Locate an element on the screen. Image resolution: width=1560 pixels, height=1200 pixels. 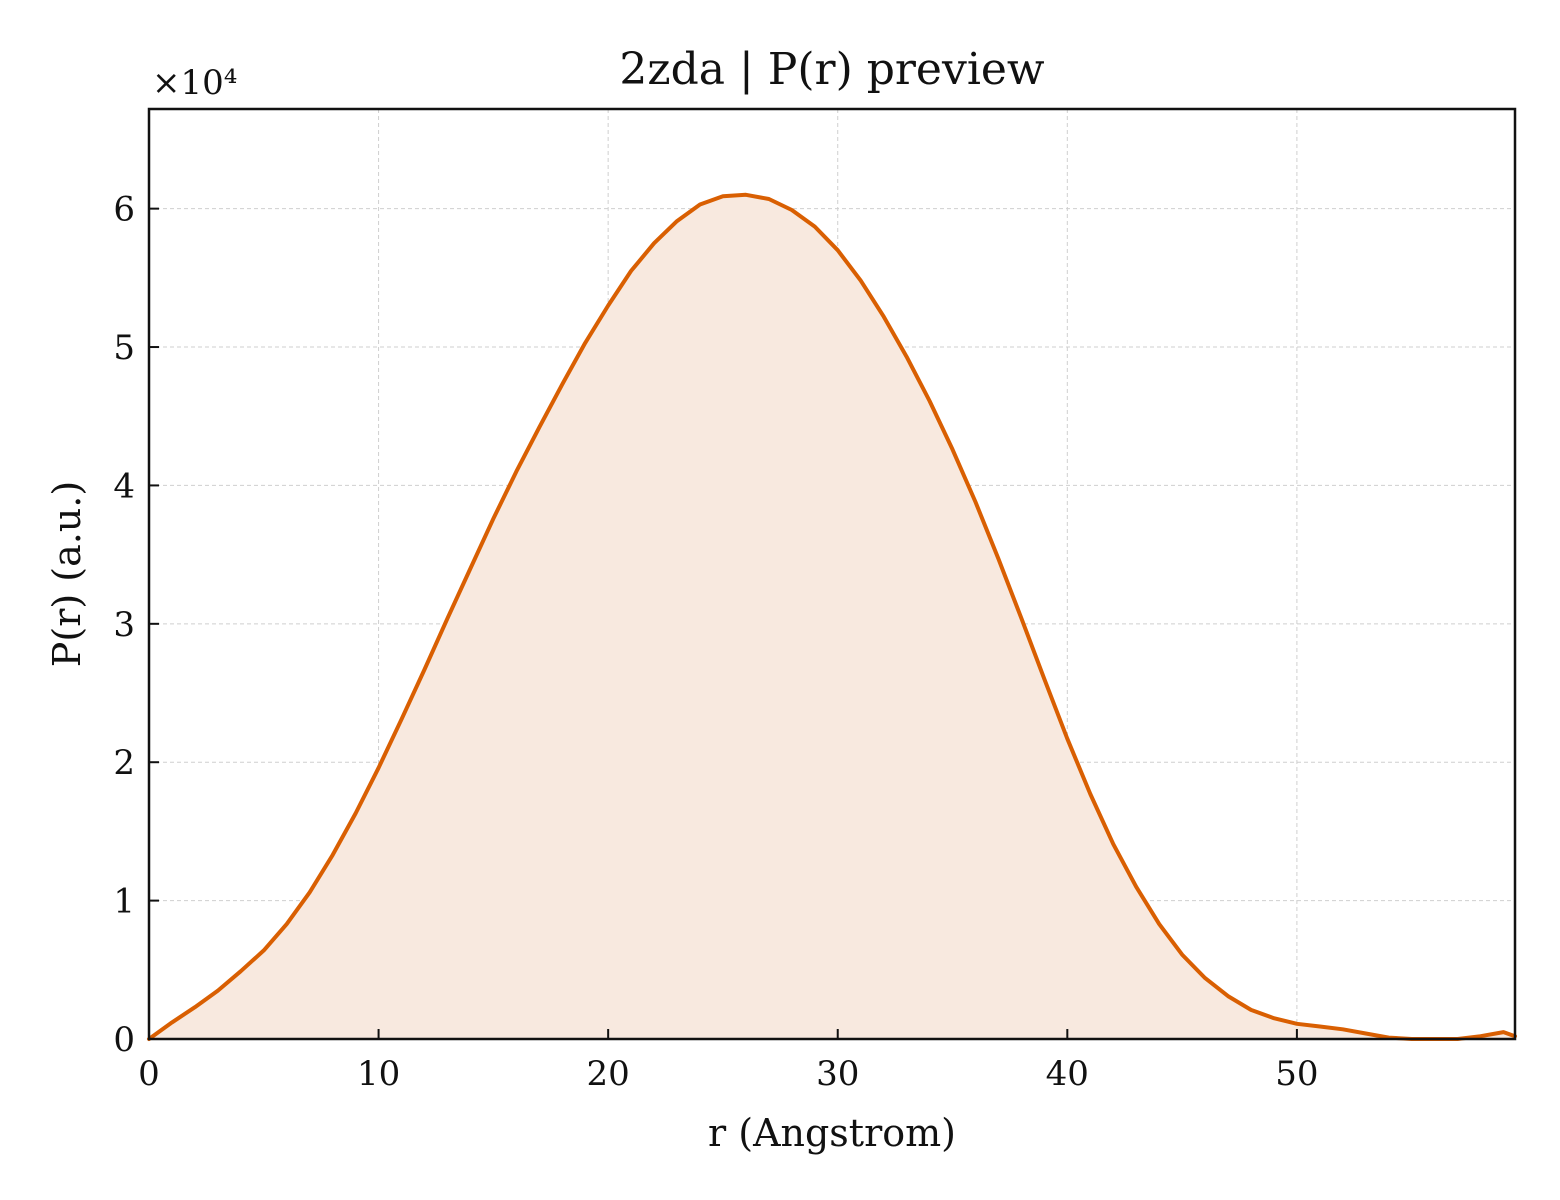
y-tick-label: 1 is located at coordinates (124, 902).